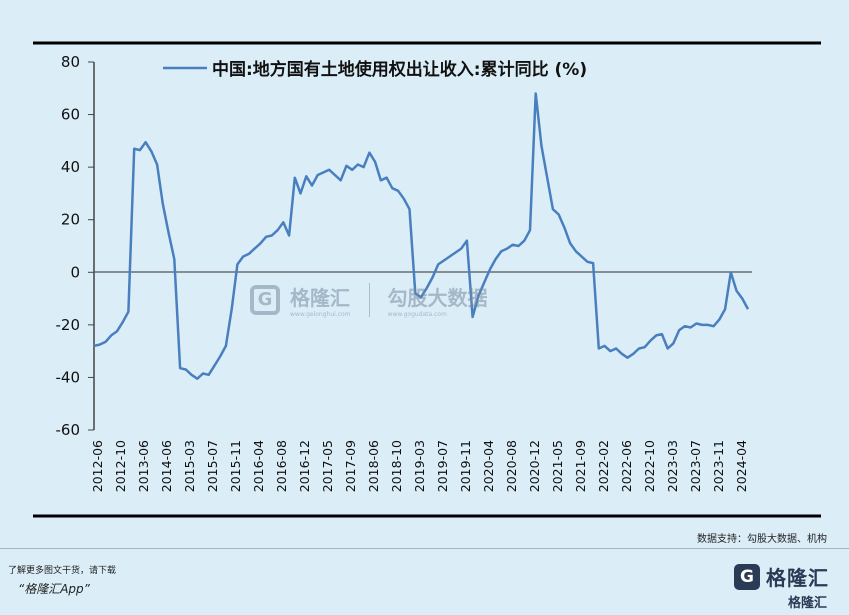  I want to click on x-tick-label: 2019-03, so click(419, 466).